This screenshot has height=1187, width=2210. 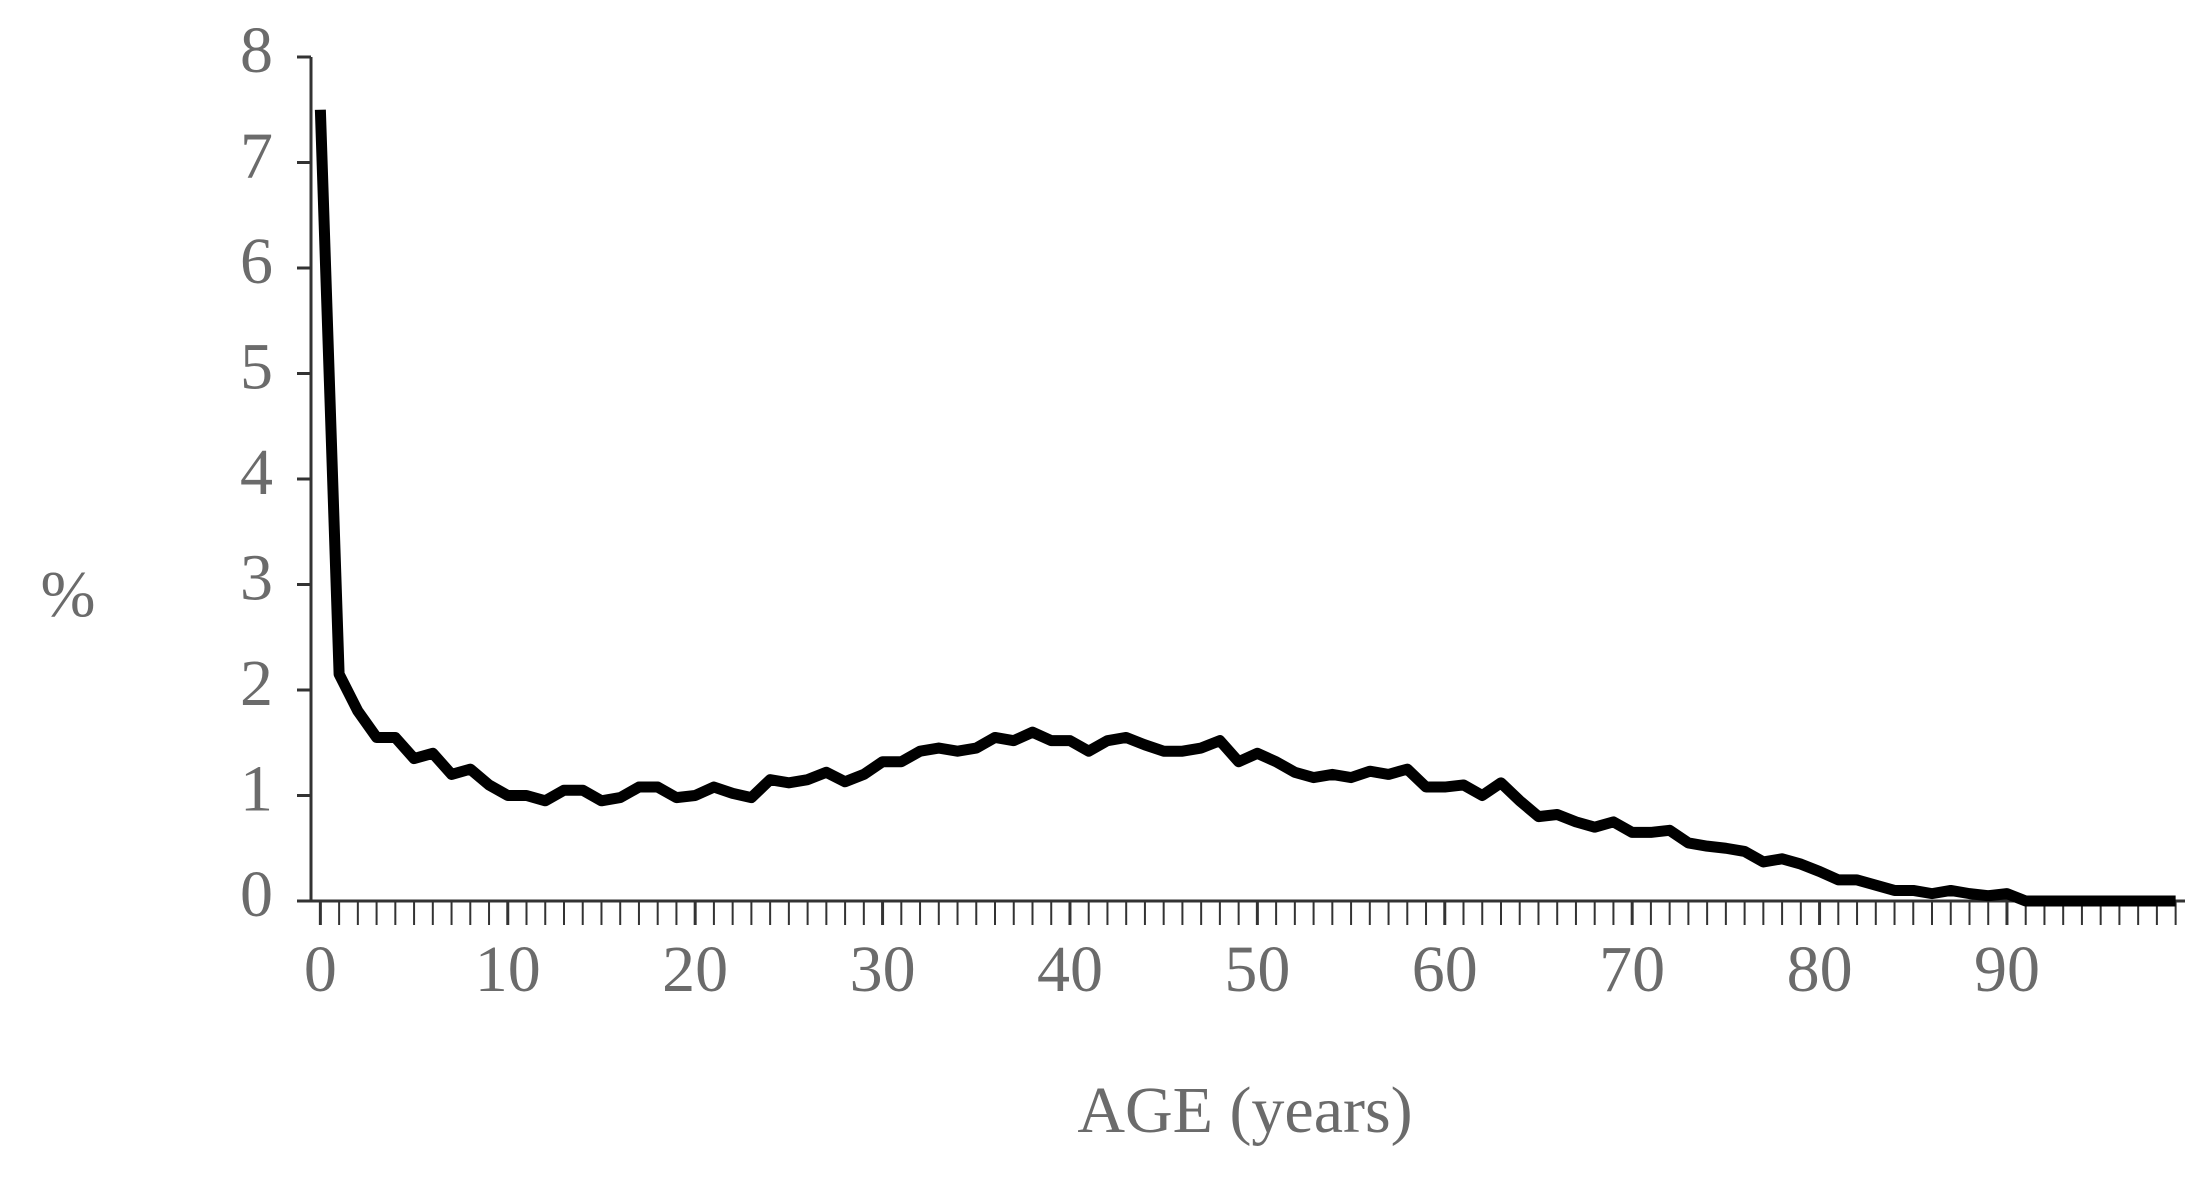 I want to click on y-tick-label: 6, so click(x=256, y=261).